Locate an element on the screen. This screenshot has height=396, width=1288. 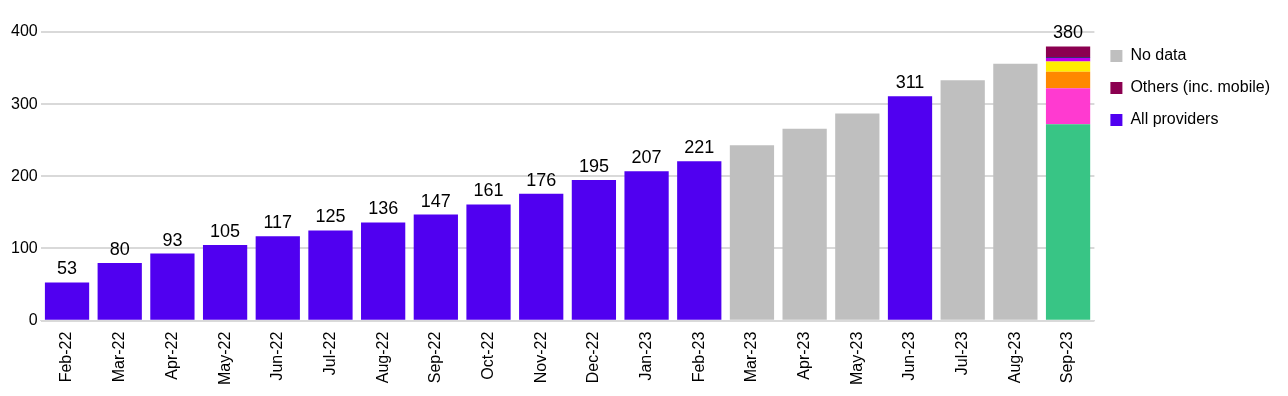
x-tick-label: Mar-22 is located at coordinates (119, 357).